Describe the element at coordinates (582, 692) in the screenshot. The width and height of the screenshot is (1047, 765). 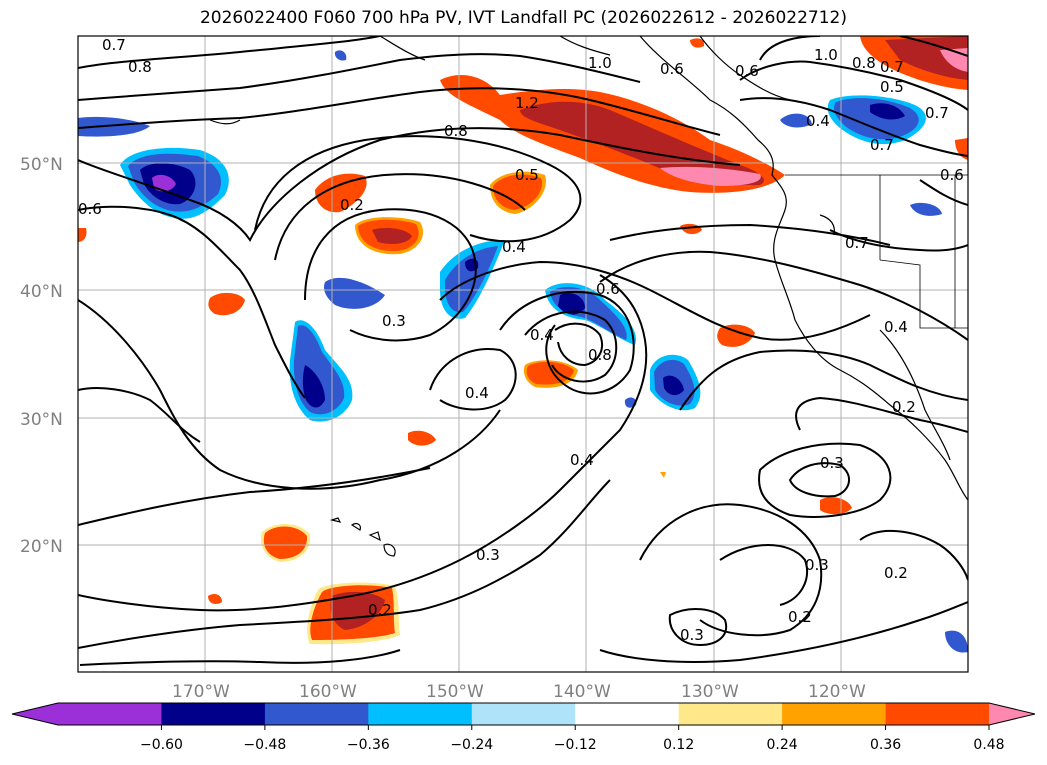
I see `lon-label: 140°W` at that location.